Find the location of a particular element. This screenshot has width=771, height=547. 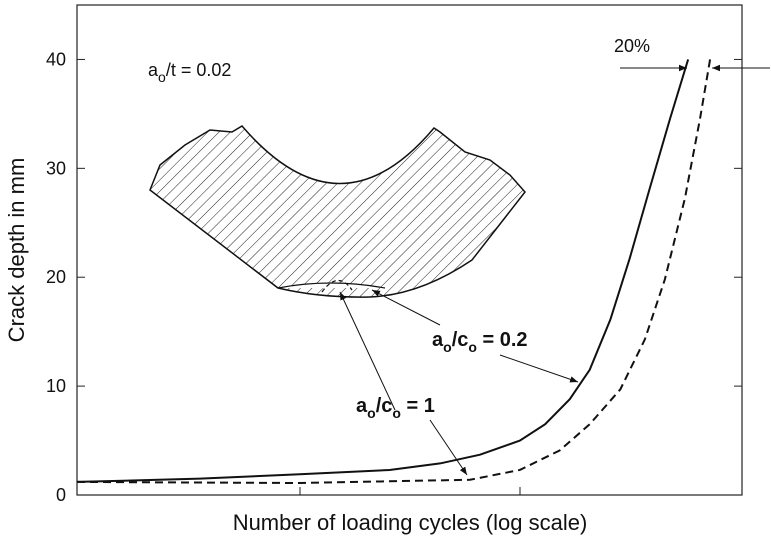

y-tick-label: 40 is located at coordinates (56, 59).